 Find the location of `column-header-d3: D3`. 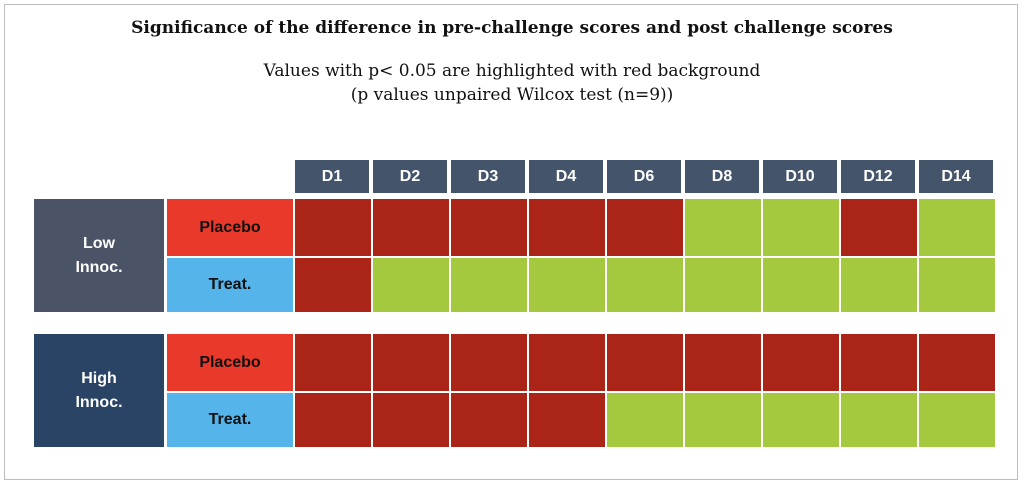

column-header-d3: D3 is located at coordinates (488, 176).